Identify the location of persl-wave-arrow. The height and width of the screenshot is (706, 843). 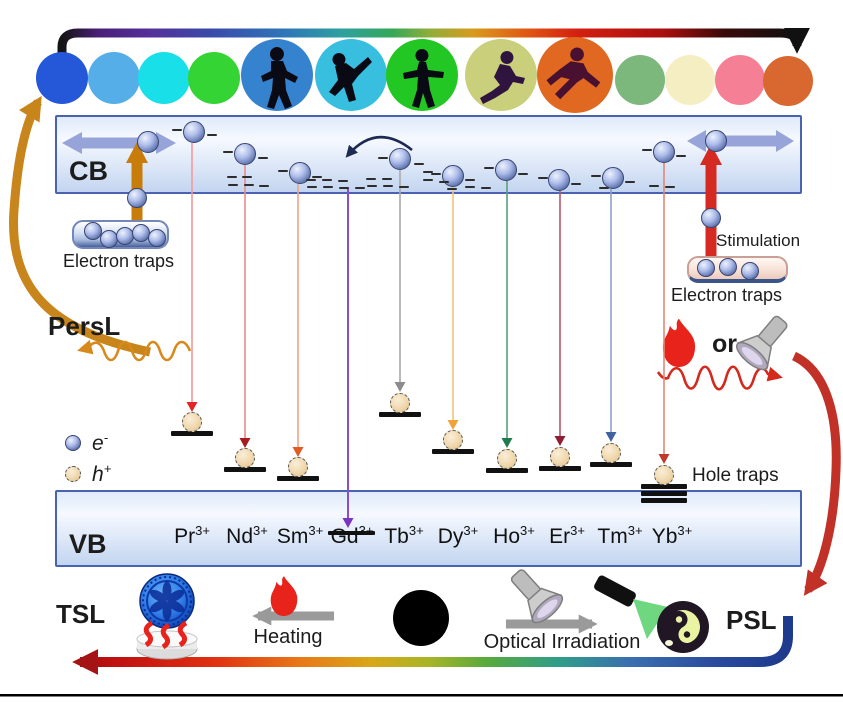
(134, 350).